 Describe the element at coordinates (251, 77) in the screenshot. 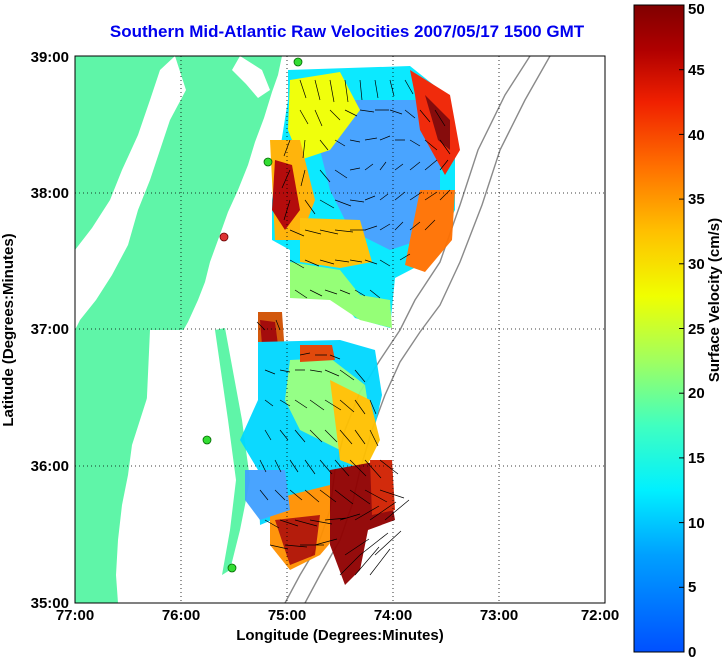

I see `delaware-bay` at that location.